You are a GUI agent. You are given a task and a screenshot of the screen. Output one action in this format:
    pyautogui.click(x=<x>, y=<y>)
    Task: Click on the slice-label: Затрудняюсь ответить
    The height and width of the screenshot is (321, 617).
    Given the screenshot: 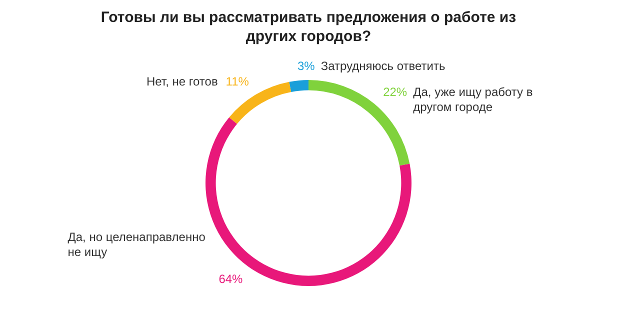 What is the action you would take?
    pyautogui.click(x=383, y=65)
    